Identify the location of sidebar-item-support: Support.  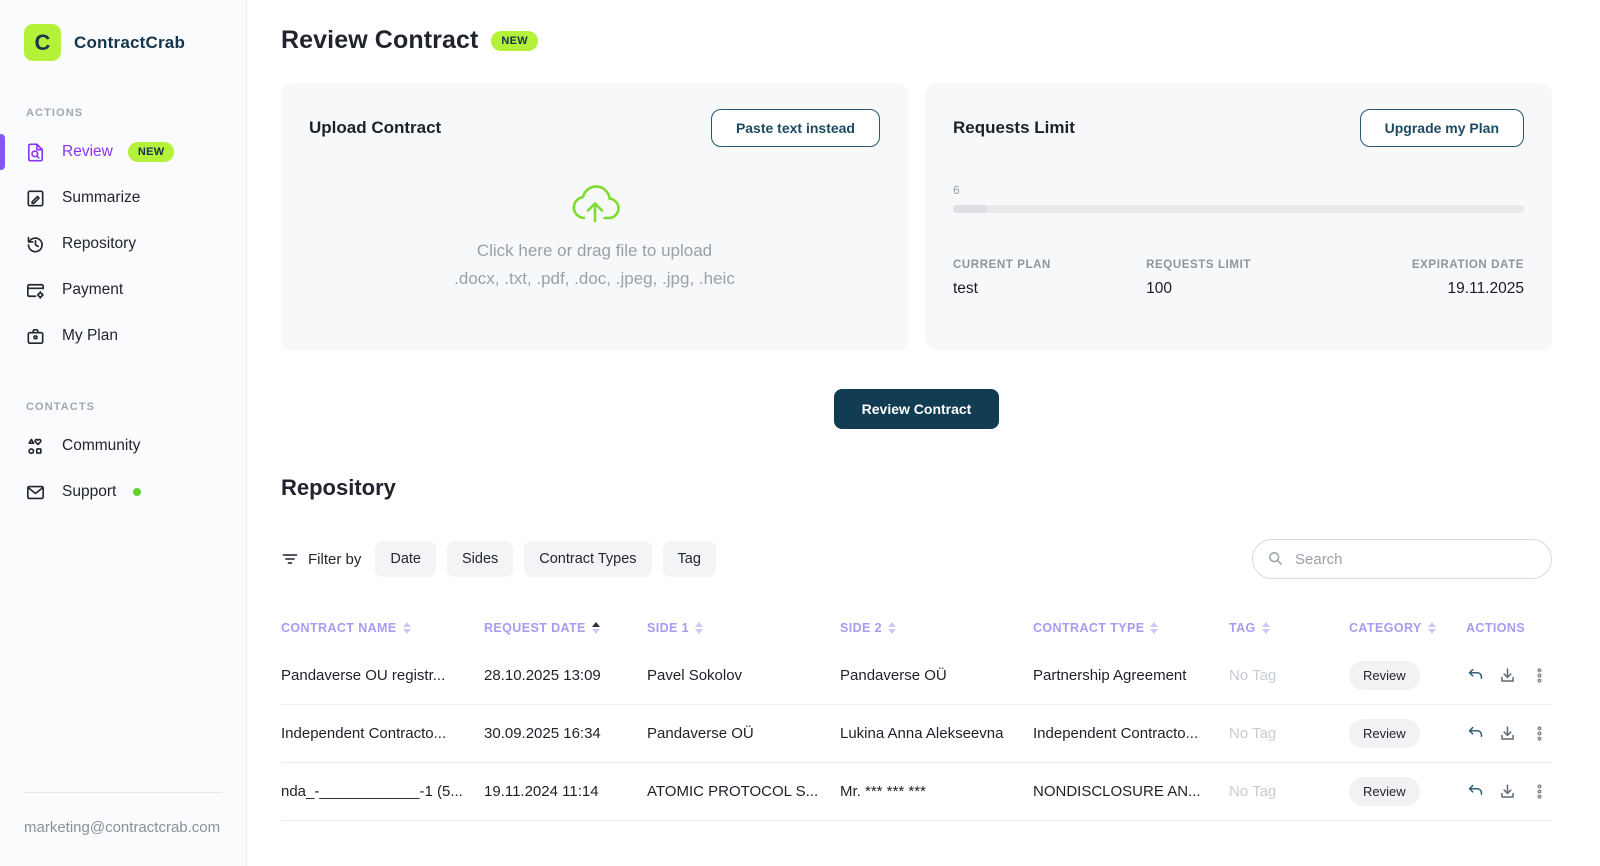
(135, 492).